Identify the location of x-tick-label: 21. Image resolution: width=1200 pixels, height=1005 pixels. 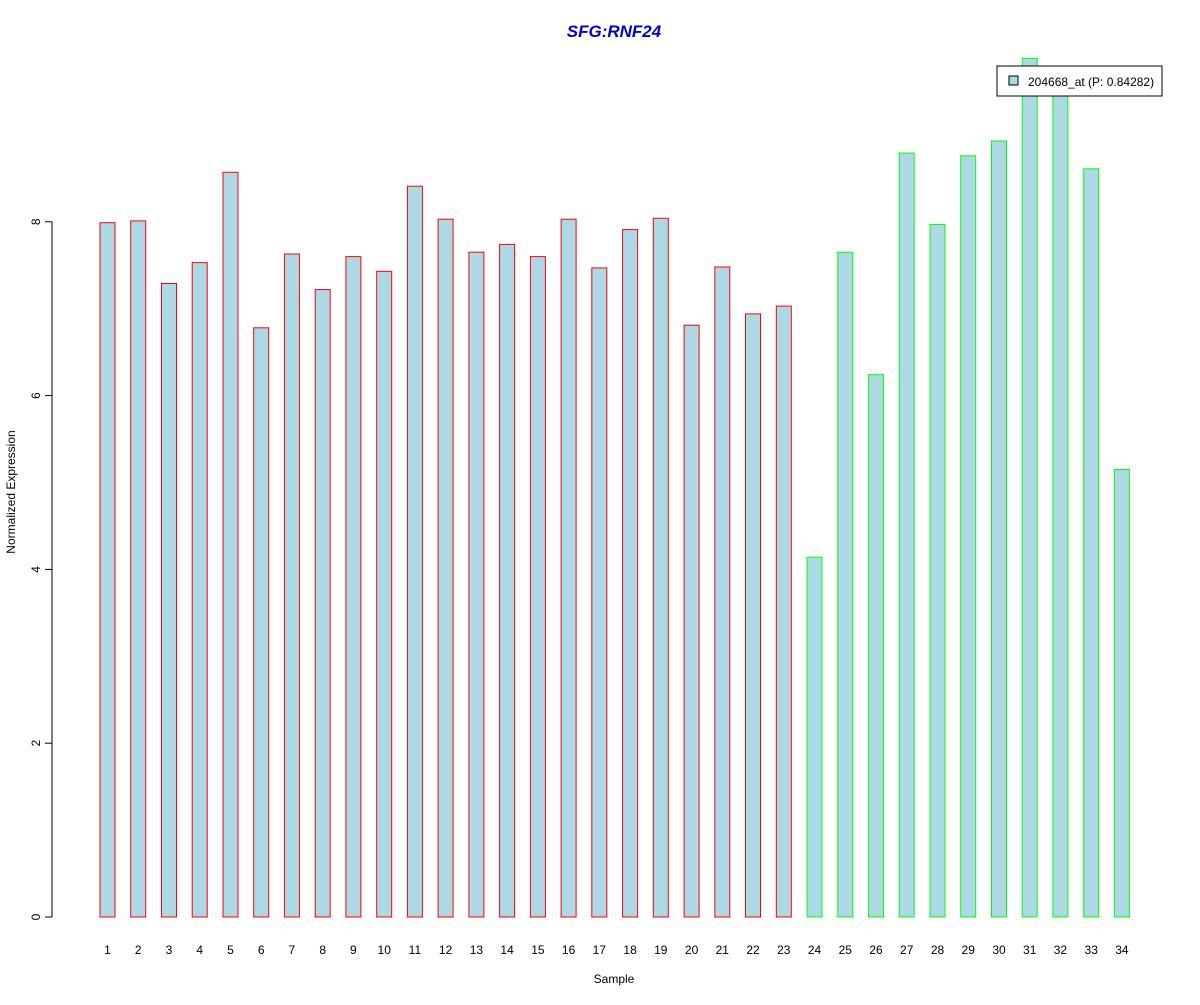
(723, 950).